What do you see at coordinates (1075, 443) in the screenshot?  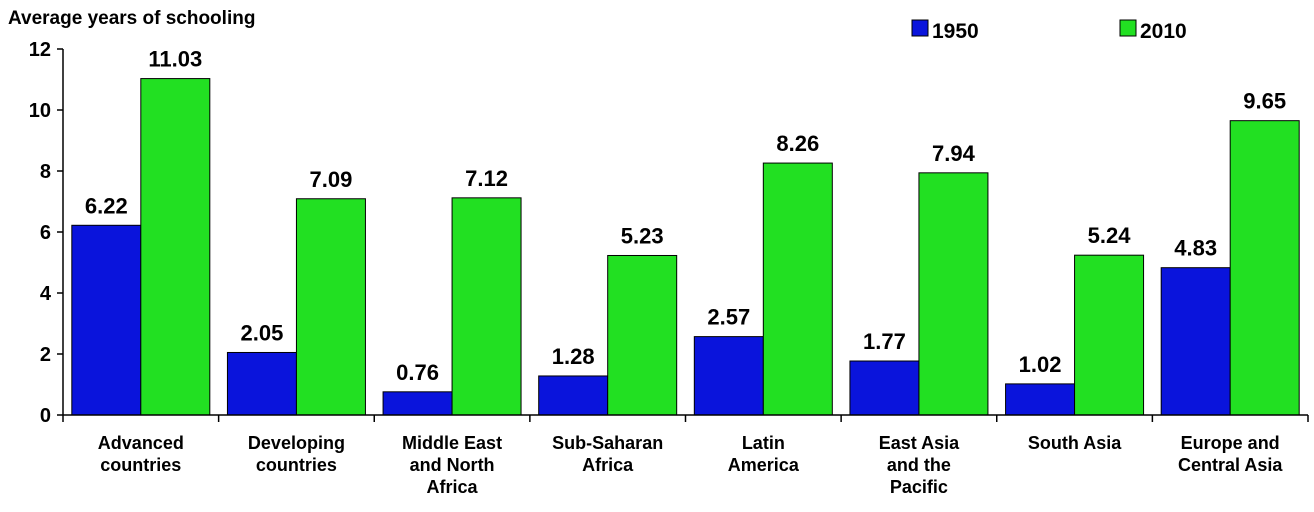 I see `category-label: South Asia` at bounding box center [1075, 443].